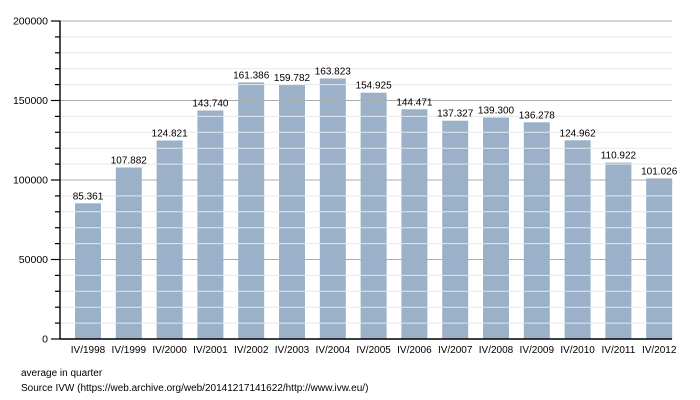  What do you see at coordinates (578, 133) in the screenshot?
I see `bar-value-label: 124.962` at bounding box center [578, 133].